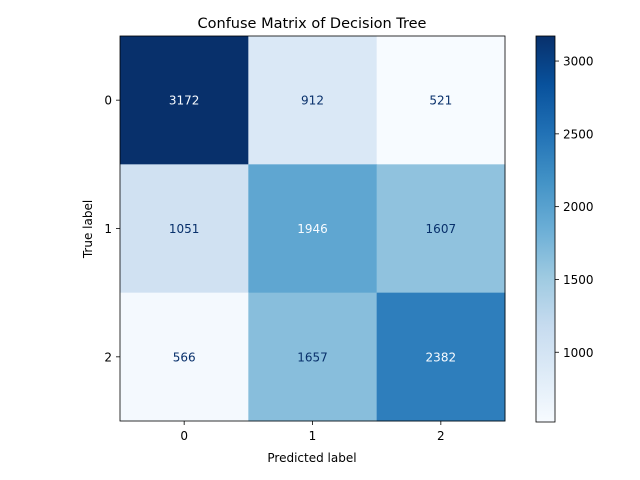 The image size is (640, 480). What do you see at coordinates (441, 436) in the screenshot?
I see `x-tick-label: 2` at bounding box center [441, 436].